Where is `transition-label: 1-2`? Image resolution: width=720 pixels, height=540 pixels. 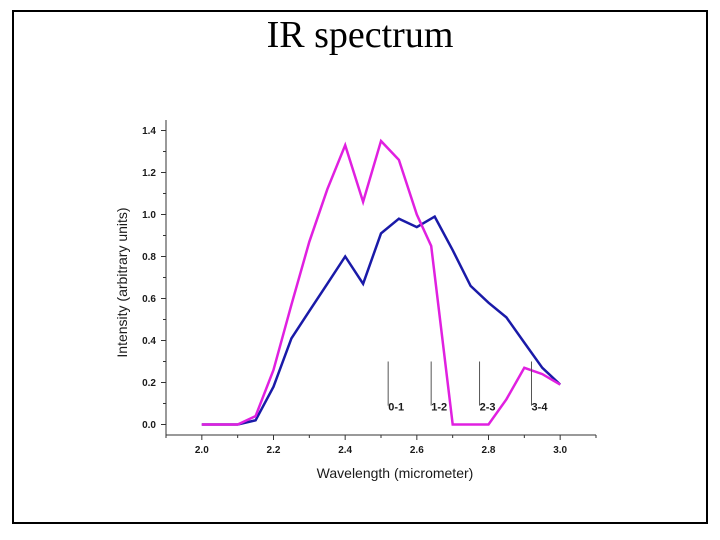
transition-label: 1-2 is located at coordinates (439, 408).